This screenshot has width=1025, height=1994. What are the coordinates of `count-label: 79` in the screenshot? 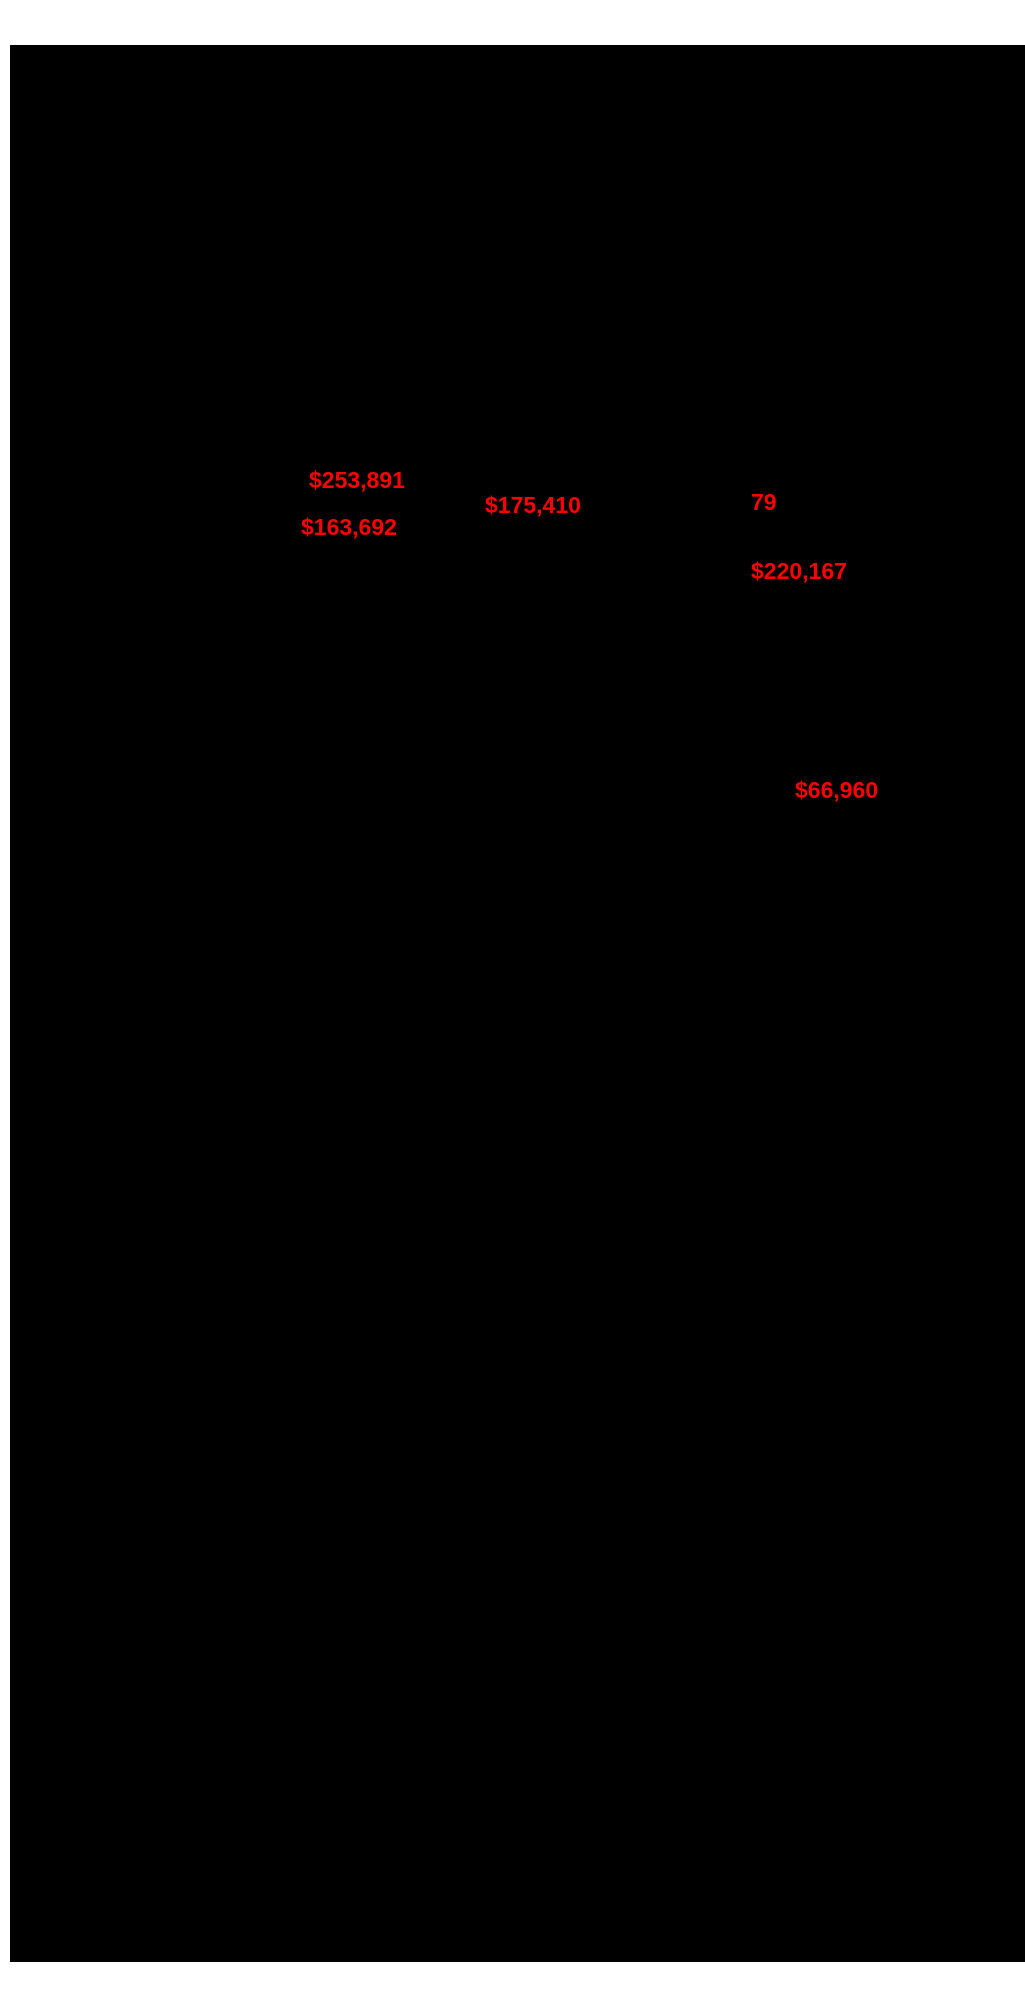 It's located at (764, 502).